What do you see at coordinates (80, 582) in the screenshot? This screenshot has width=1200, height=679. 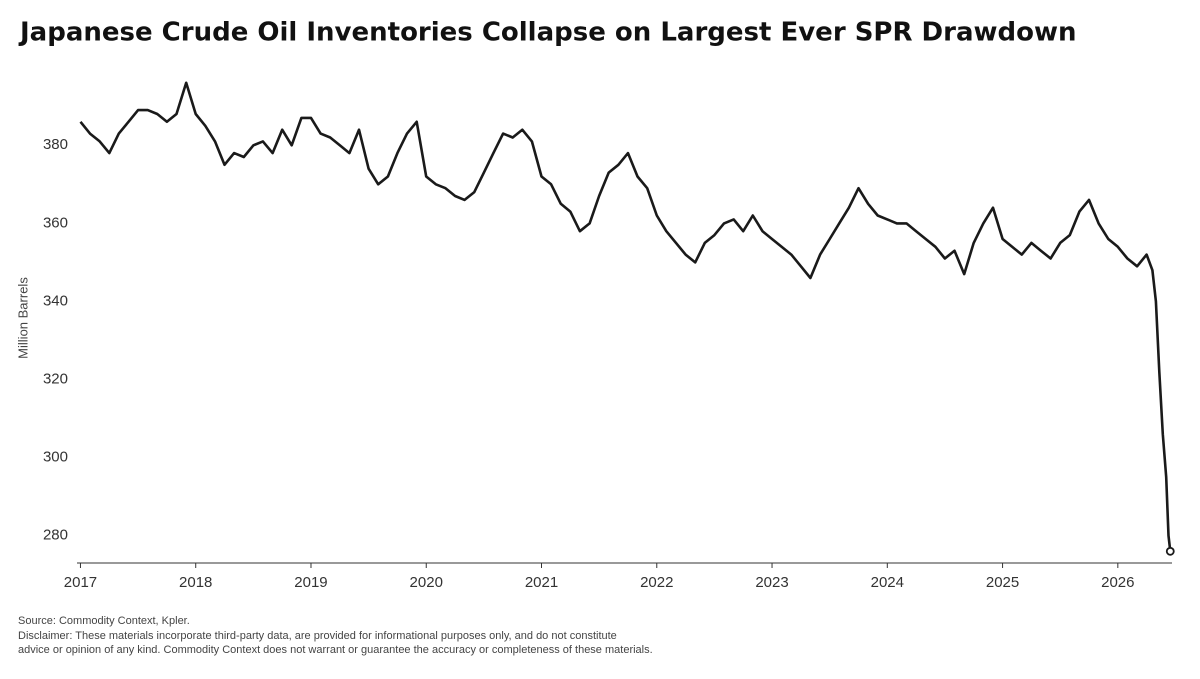 I see `x-tick-label: 2017` at bounding box center [80, 582].